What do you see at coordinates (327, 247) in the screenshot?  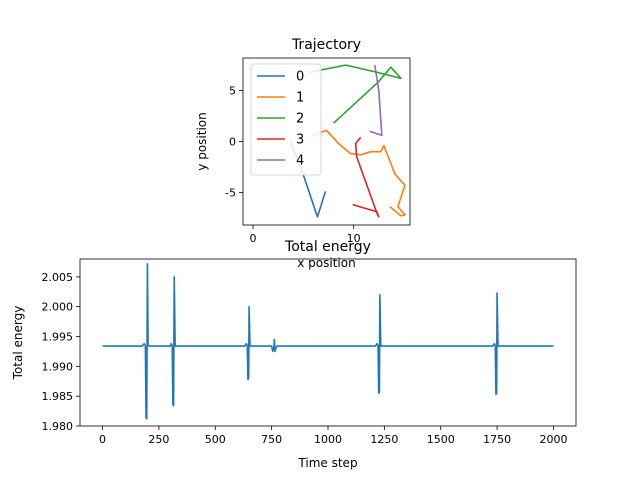 I see `energy-title: Total energy` at bounding box center [327, 247].